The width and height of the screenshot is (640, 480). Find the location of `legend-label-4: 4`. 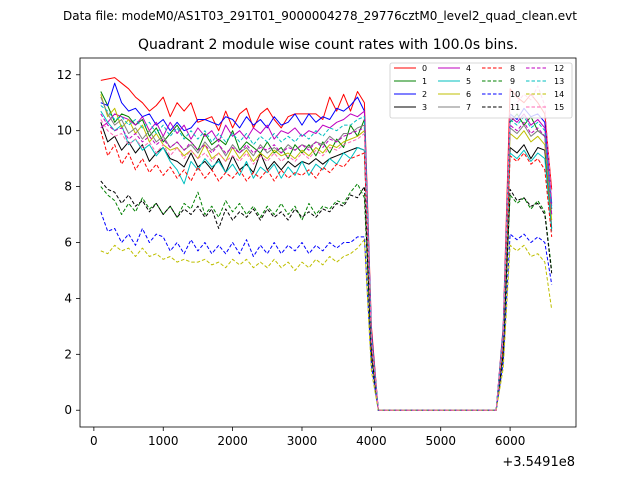

legend-label-4: 4 is located at coordinates (468, 68).